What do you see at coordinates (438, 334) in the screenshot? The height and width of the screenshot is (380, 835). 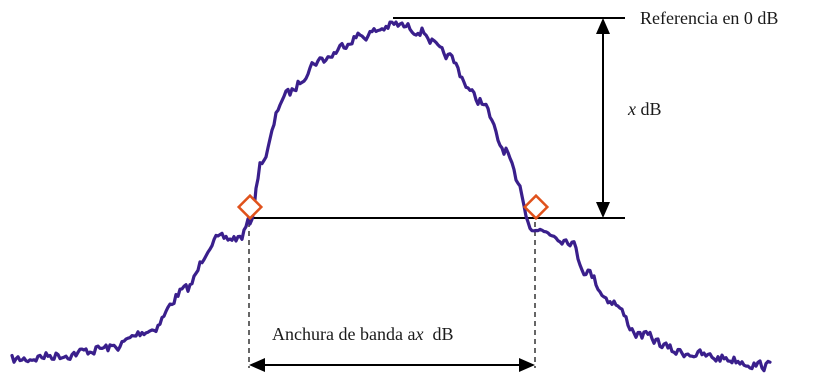 I see `bandwidth-label-suffix: dB` at bounding box center [438, 334].